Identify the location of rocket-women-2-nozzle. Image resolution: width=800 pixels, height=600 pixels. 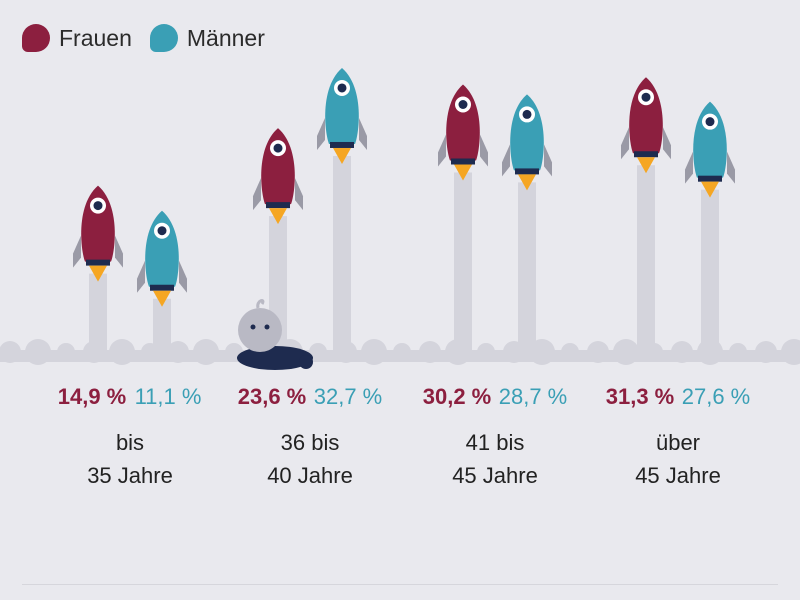
(278, 205).